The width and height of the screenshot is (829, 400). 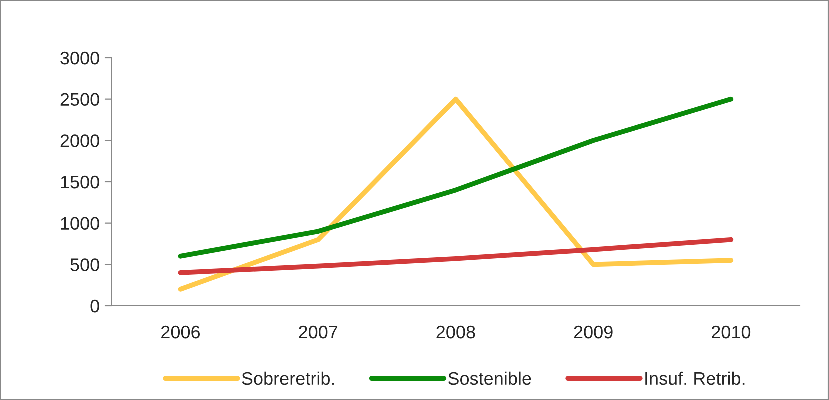 I want to click on y-tick-label: 500, so click(x=85, y=265).